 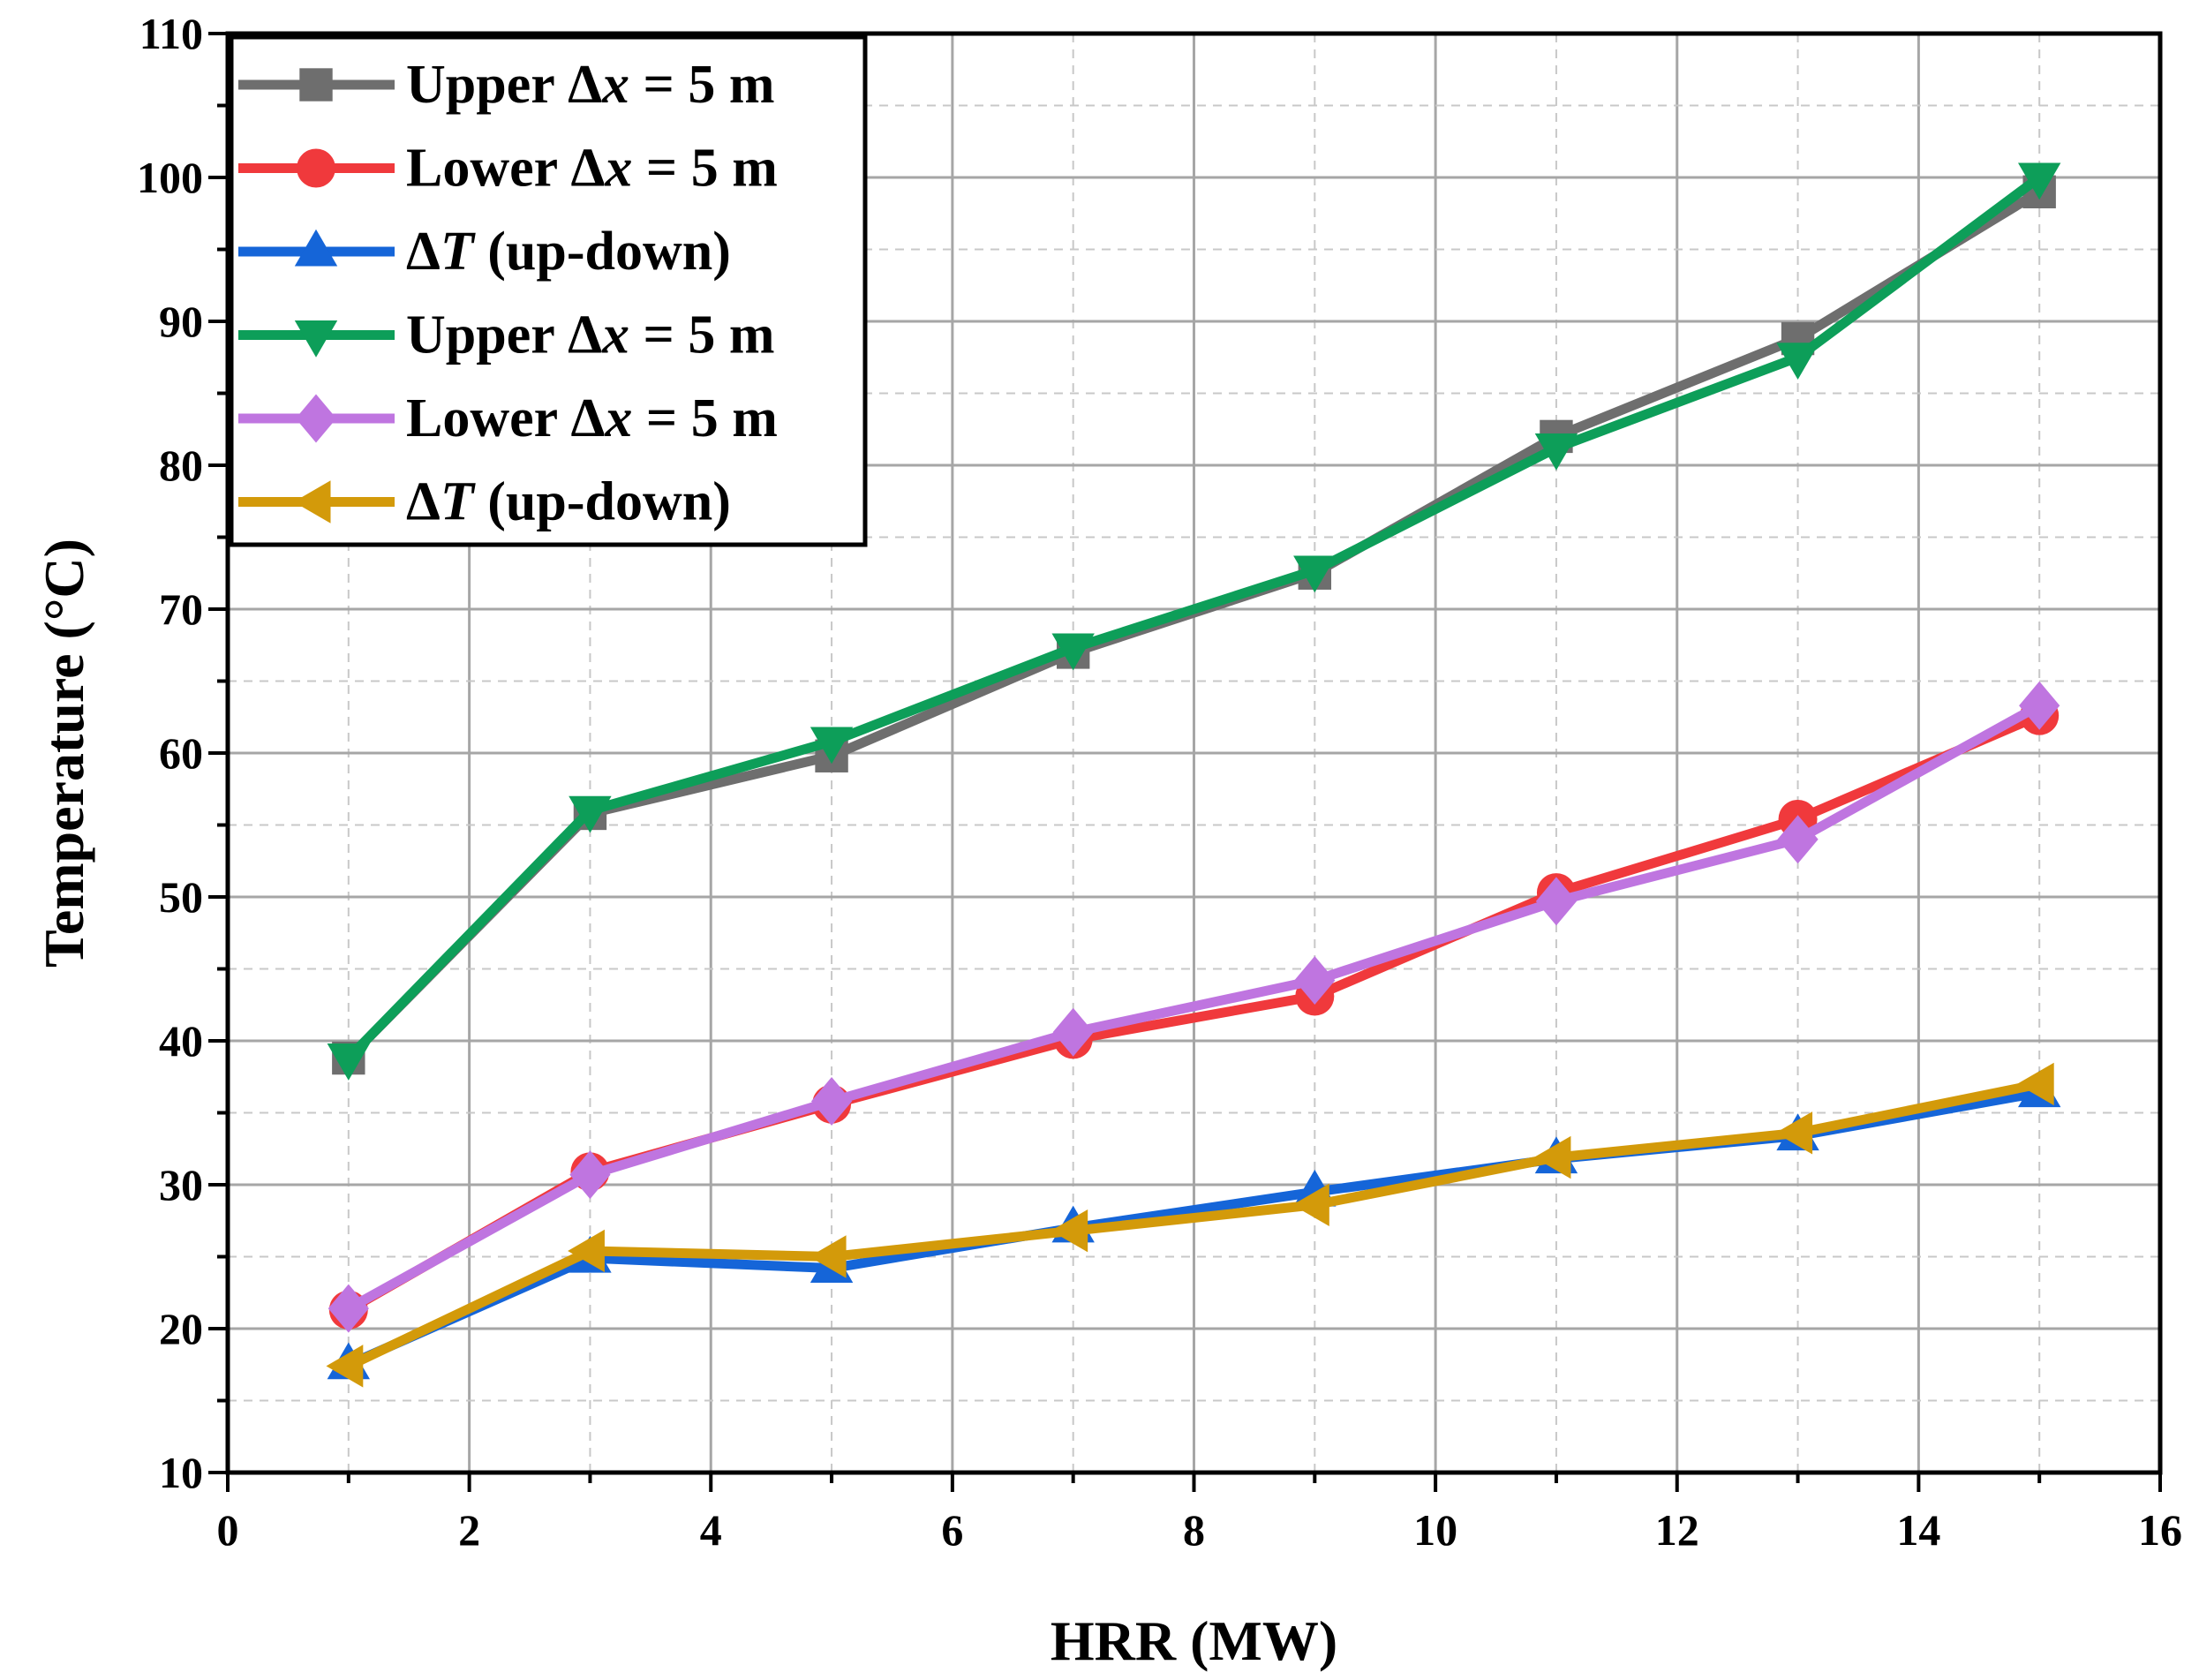 I want to click on x-tick-label: 4, so click(x=711, y=1530).